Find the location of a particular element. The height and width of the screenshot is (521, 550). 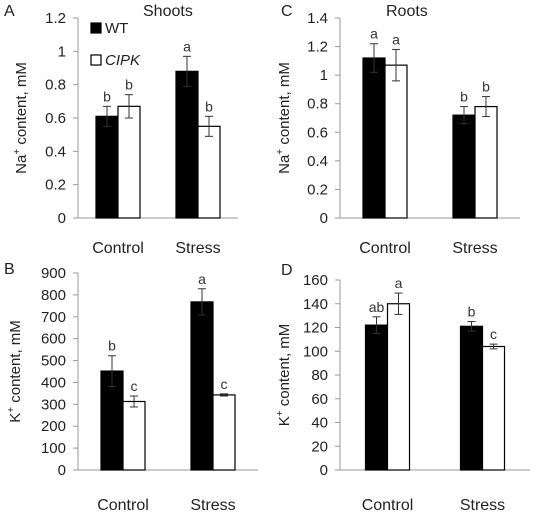

panel-c-title: Roots is located at coordinates (407, 11).